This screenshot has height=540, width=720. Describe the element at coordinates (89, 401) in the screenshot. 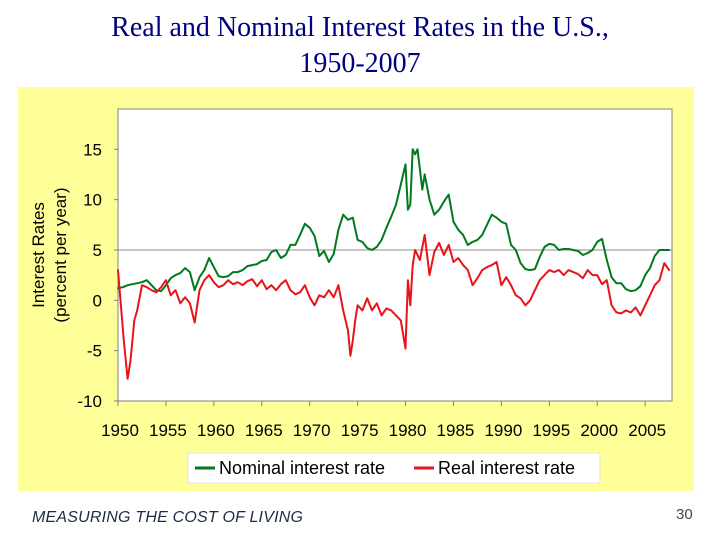

I see `y-tick-label: -10` at that location.